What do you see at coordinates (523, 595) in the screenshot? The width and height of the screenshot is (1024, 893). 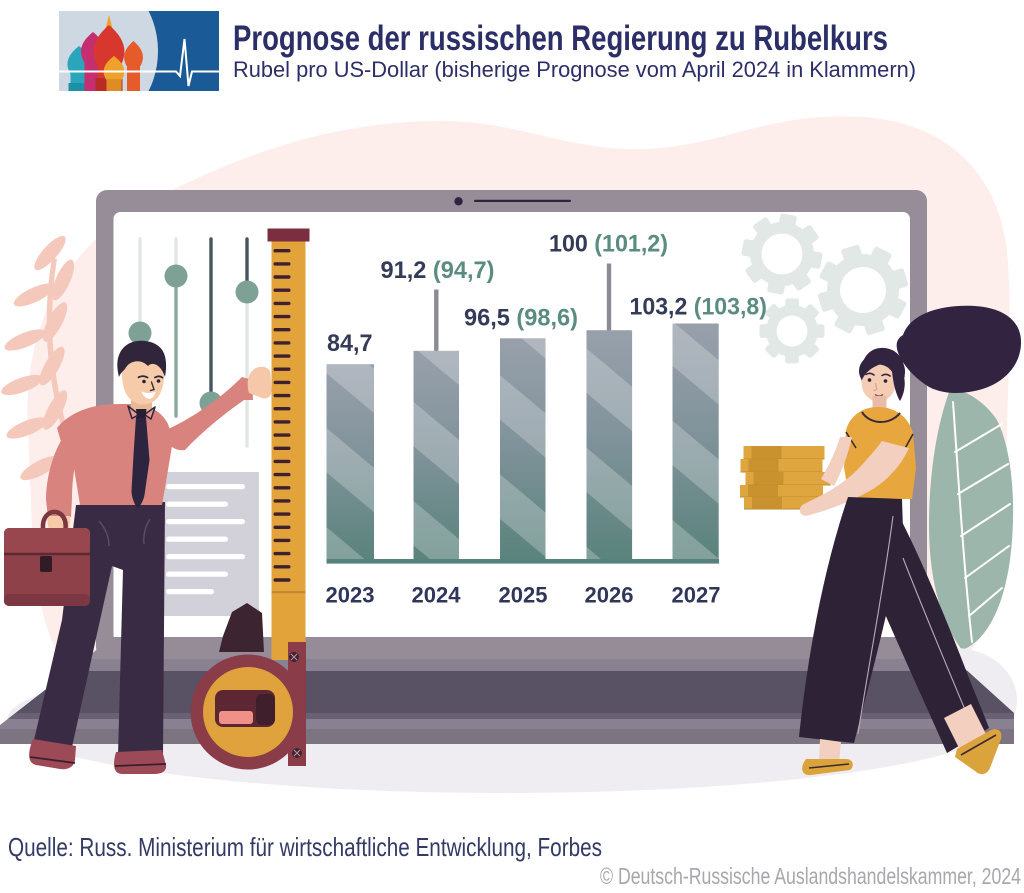 I see `svg-text: 2025` at bounding box center [523, 595].